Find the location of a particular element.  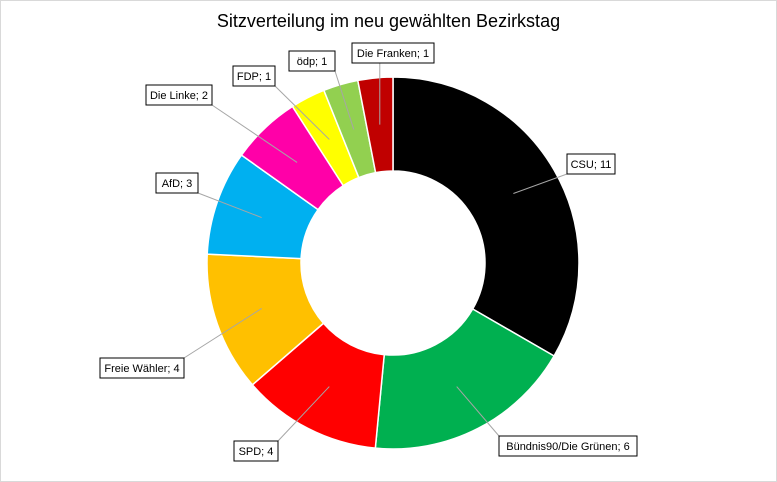

data-label-freie-wahler: Freie Wähler; 4 is located at coordinates (141, 369).